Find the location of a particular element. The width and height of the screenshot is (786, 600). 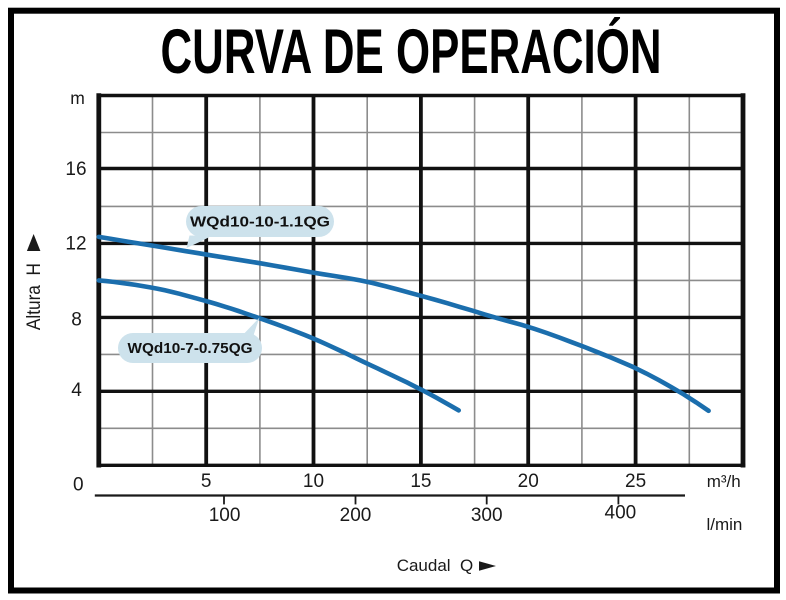

svg-text: 8 is located at coordinates (76, 320).